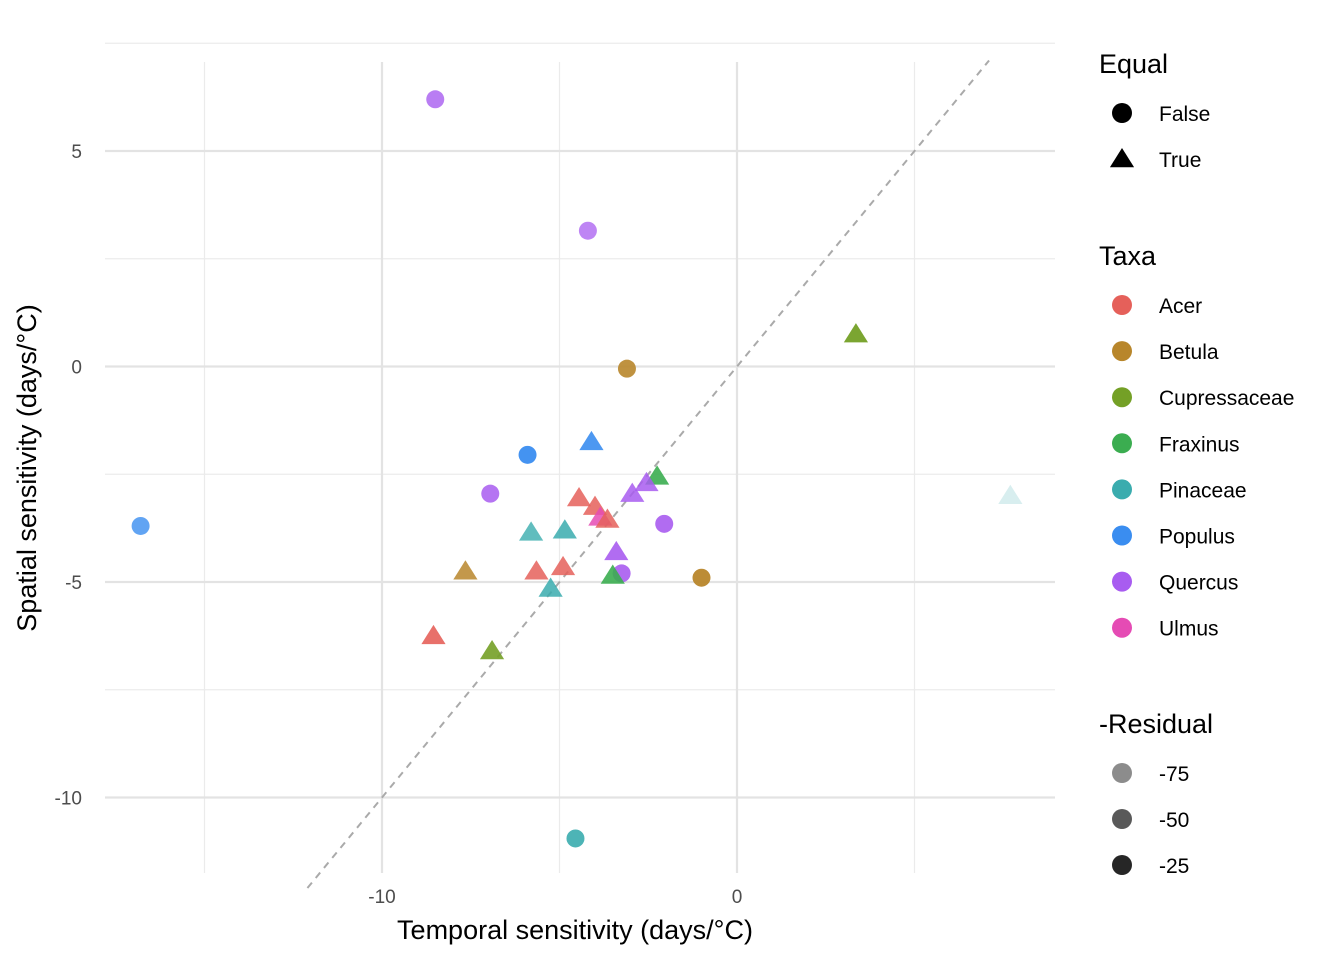  Describe the element at coordinates (1198, 583) in the screenshot. I see `legend-label-taxa: Quercus` at that location.